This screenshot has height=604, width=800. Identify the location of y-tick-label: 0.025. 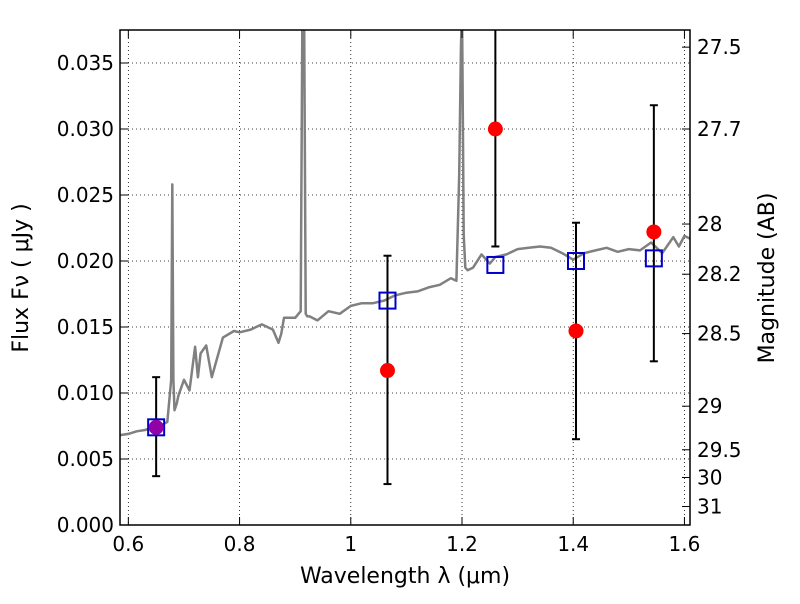
(85, 195).